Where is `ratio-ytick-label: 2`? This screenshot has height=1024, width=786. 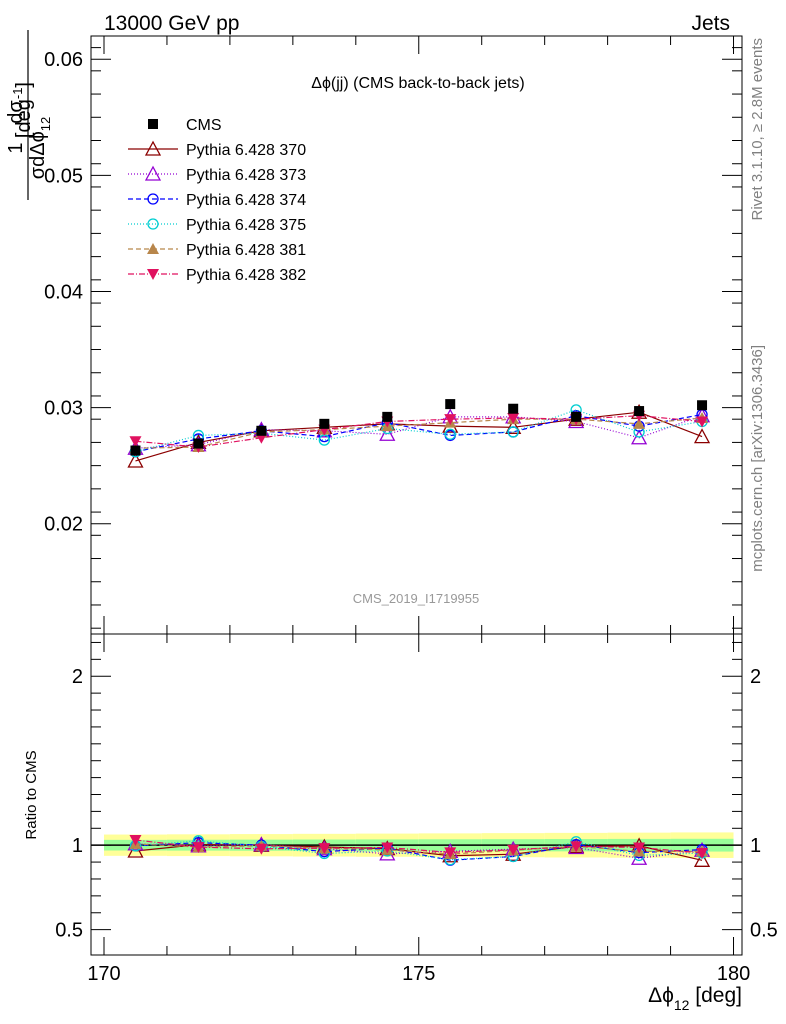 ratio-ytick-label: 2 is located at coordinates (77, 677).